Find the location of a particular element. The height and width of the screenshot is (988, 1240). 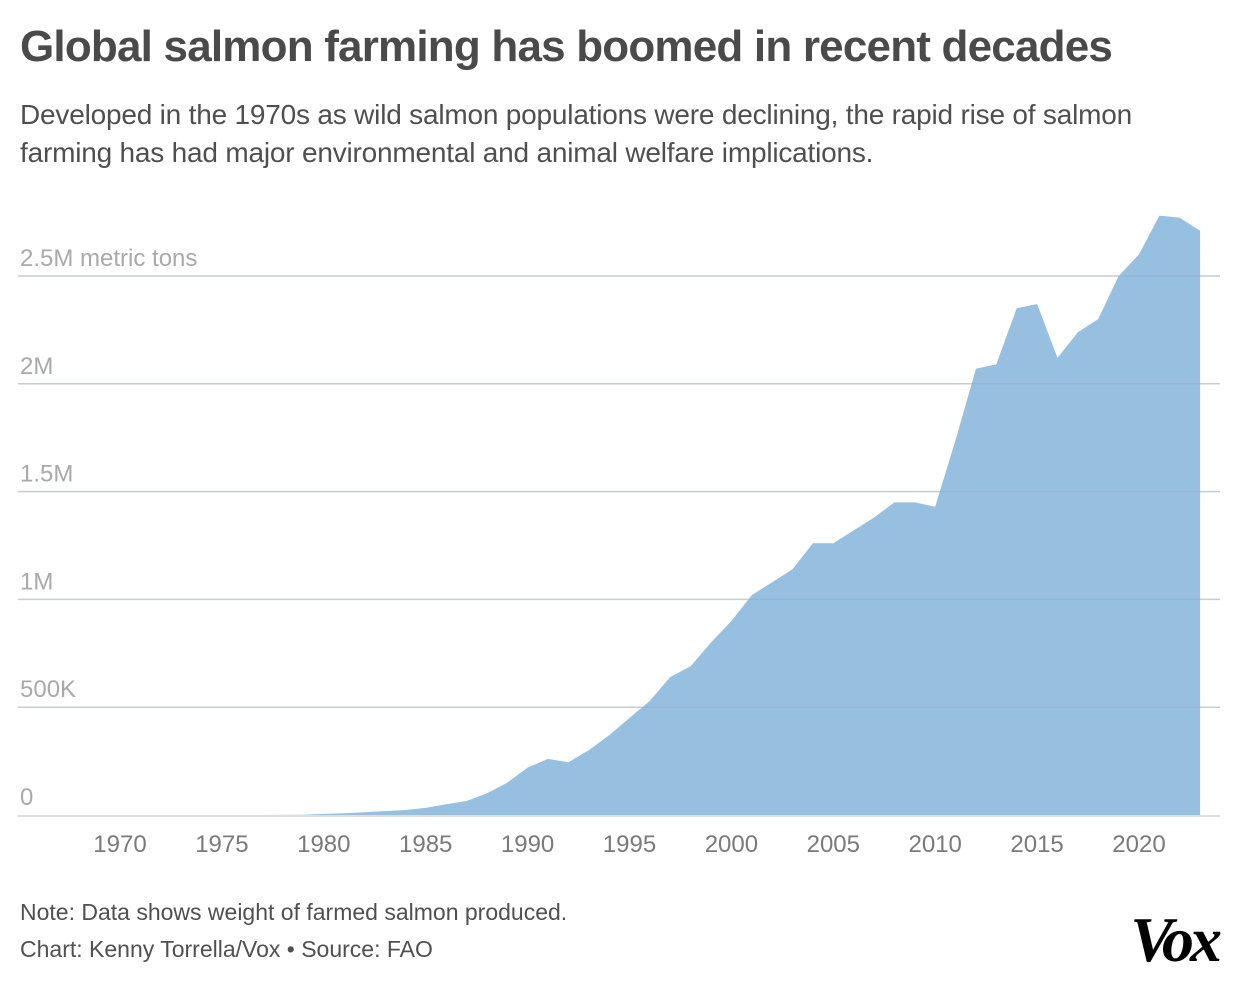

x-tick-label: 2010 is located at coordinates (935, 844).